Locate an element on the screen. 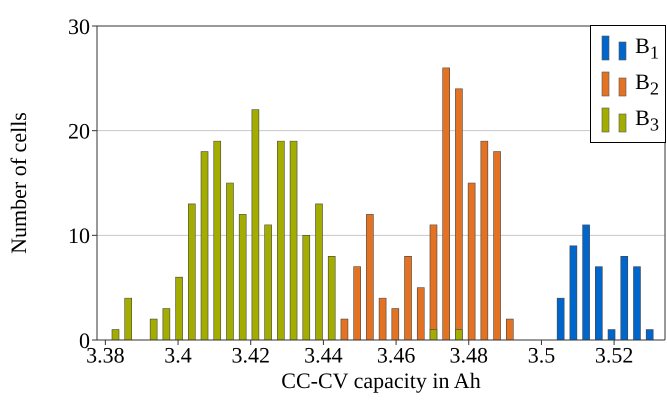 The height and width of the screenshot is (418, 667). x-tick-label: 3.5 is located at coordinates (542, 355).